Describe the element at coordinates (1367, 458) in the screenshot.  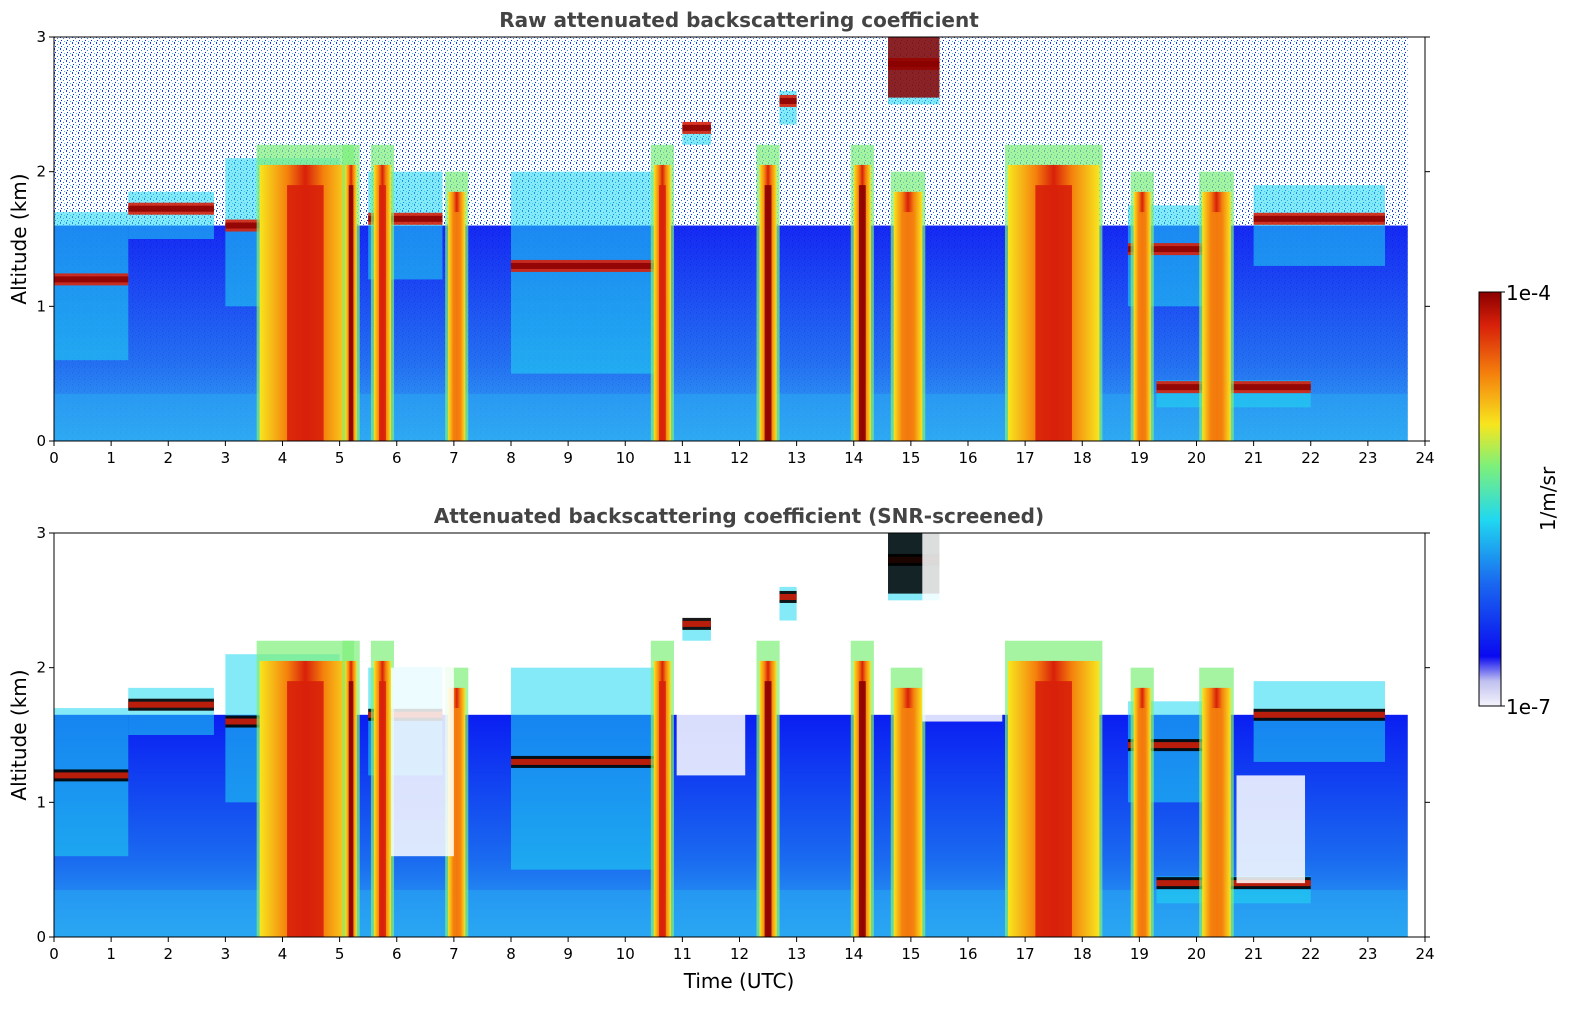
I see `x-tick-label: 23` at that location.